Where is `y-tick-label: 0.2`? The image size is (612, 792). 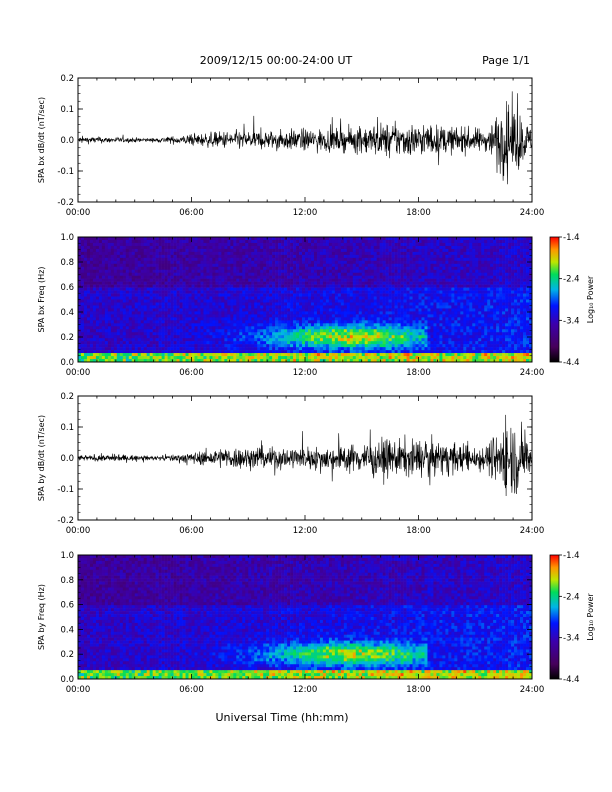
y-tick-label: 0.2 is located at coordinates (67, 79).